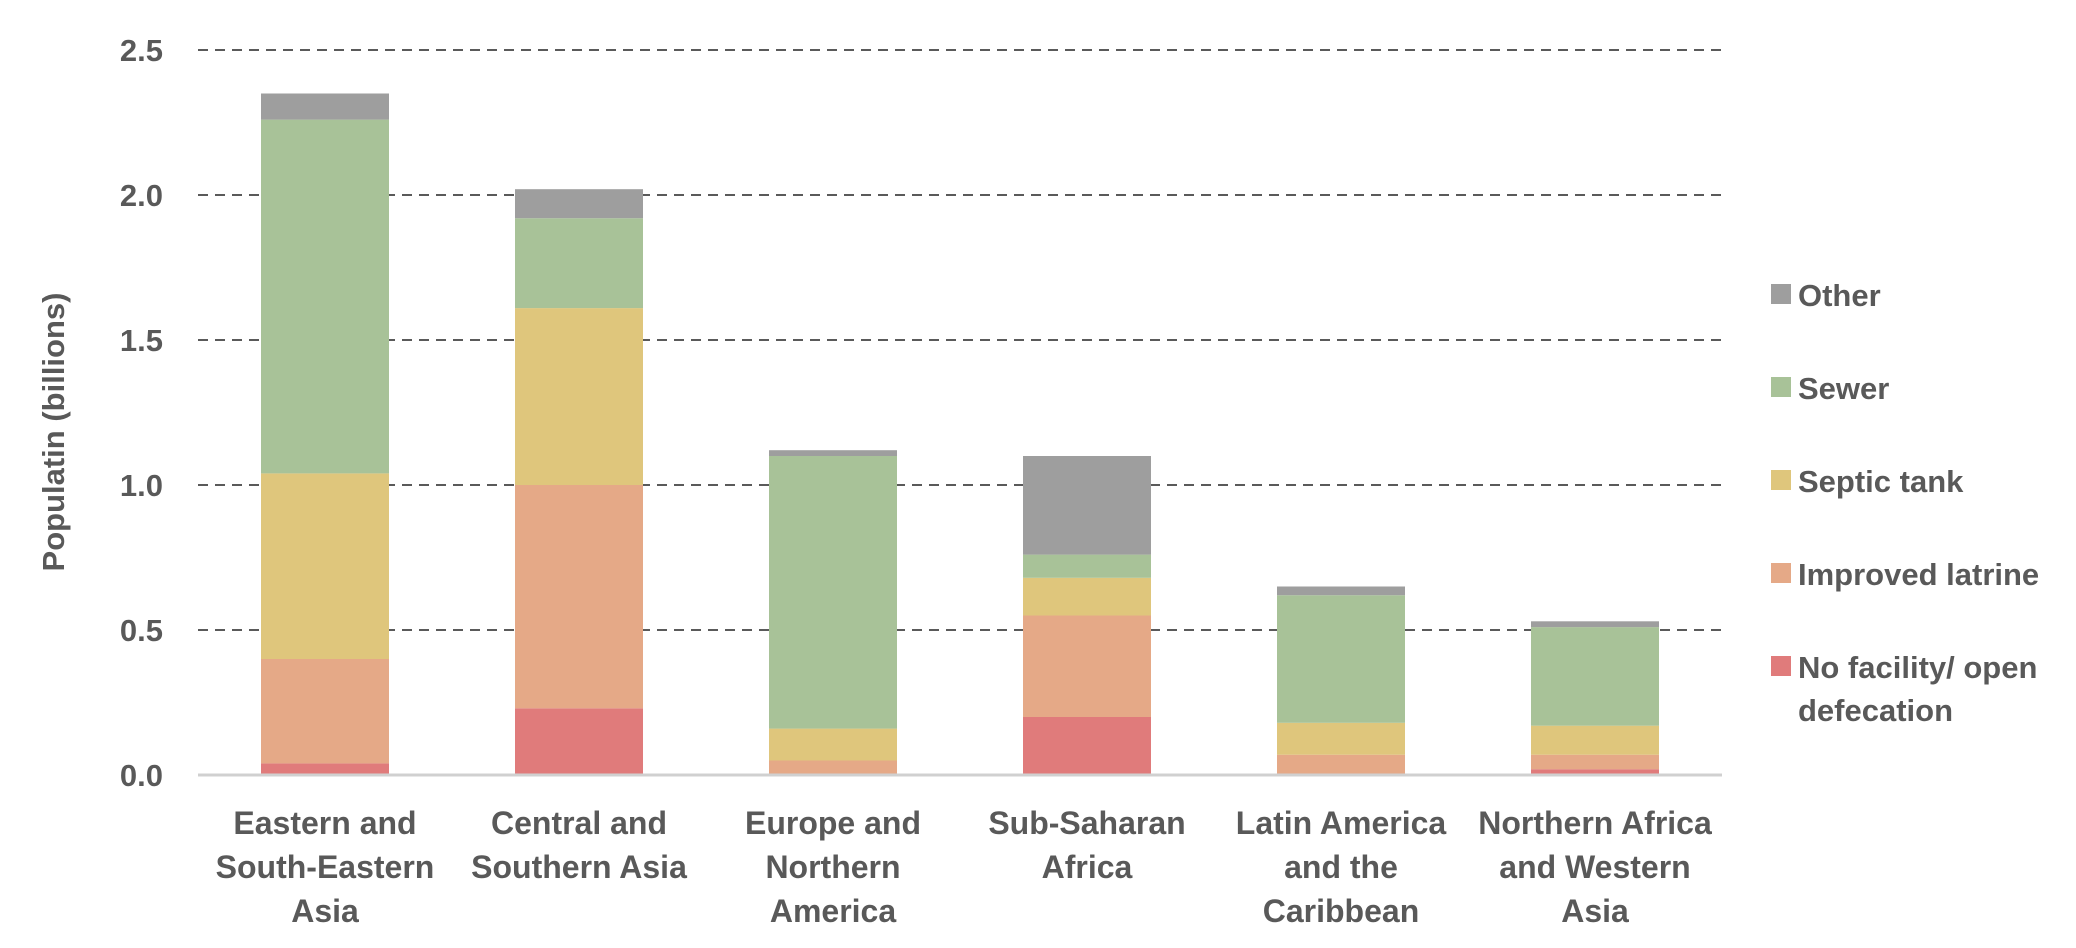  Describe the element at coordinates (579, 823) in the screenshot. I see `x-tick-label: Central and` at that location.